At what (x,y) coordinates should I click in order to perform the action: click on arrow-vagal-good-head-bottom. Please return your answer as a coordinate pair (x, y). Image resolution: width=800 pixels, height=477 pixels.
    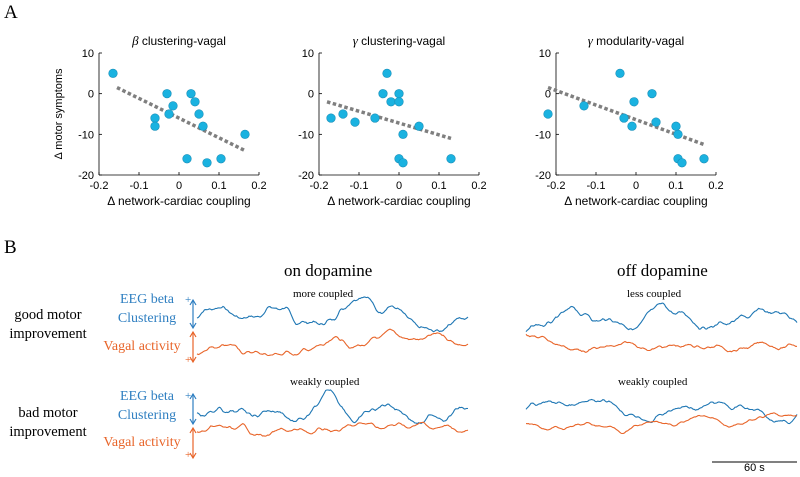
    Looking at the image, I should click on (193, 360).